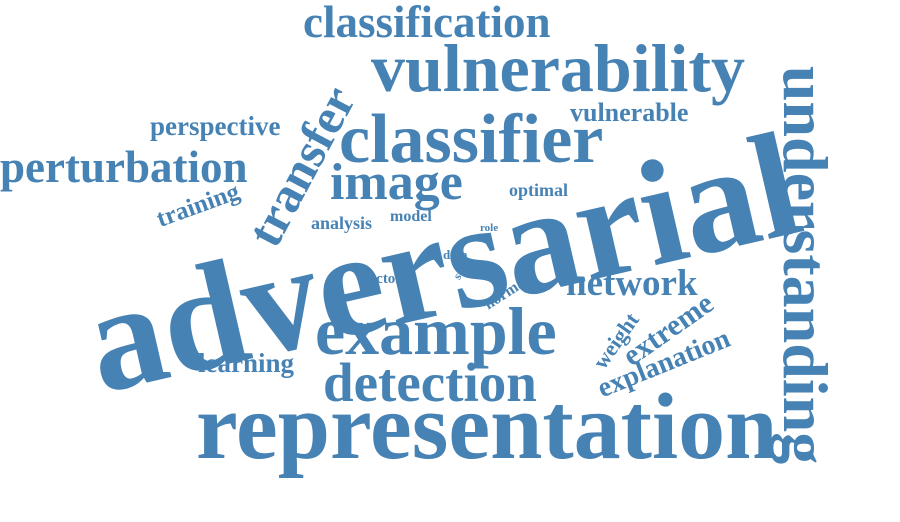  I want to click on word-example: example, so click(436, 331).